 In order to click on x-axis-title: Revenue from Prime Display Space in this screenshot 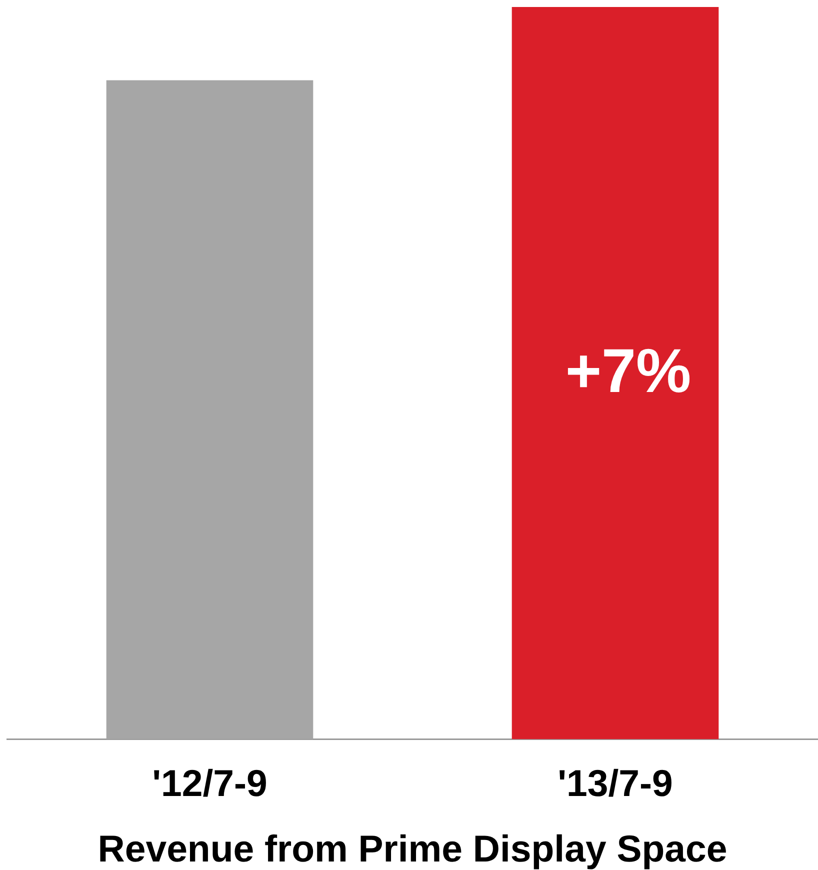, I will do `click(413, 849)`.